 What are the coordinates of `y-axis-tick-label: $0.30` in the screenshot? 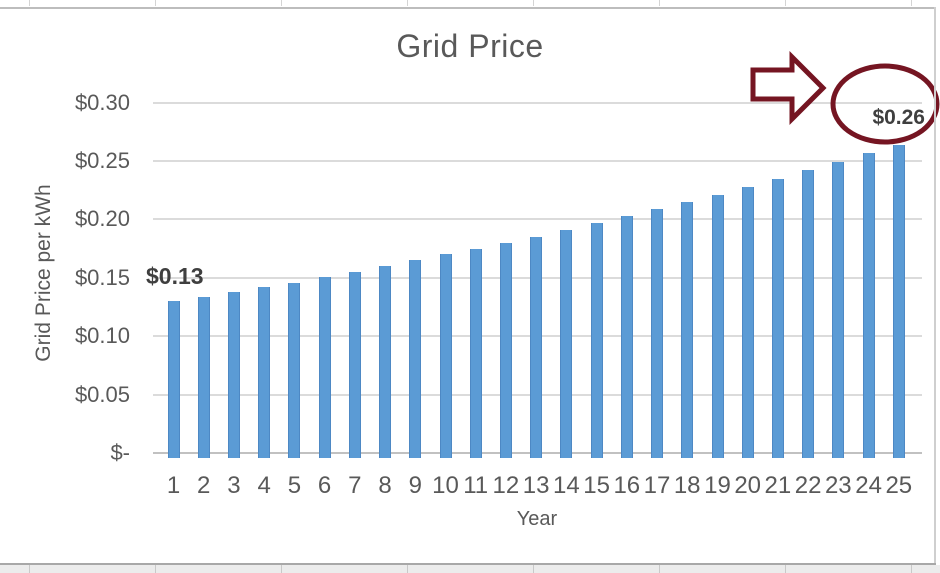 It's located at (102, 102).